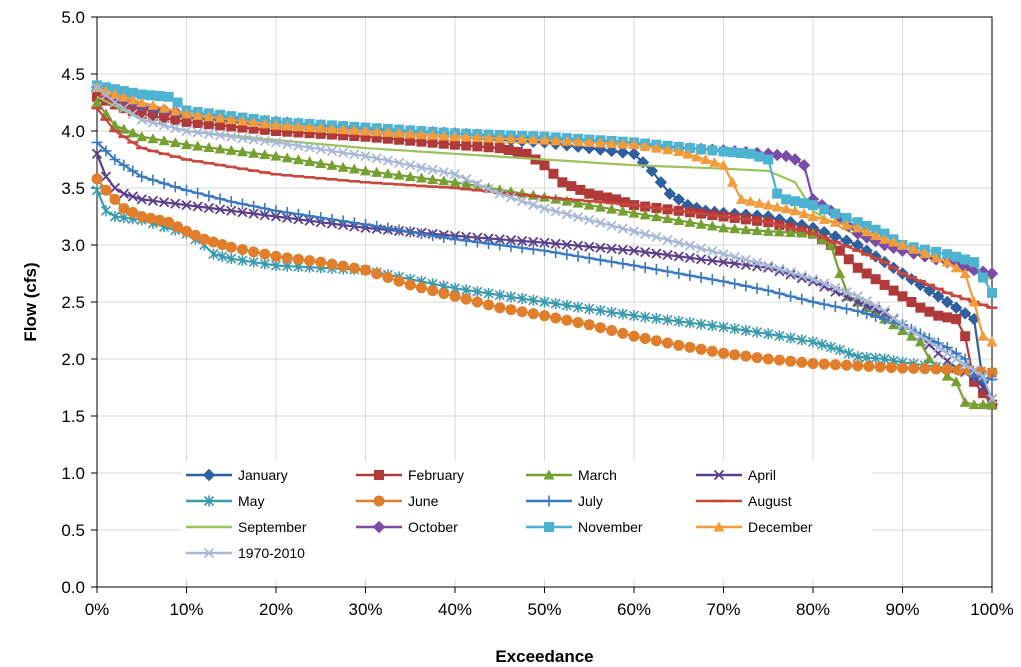 The height and width of the screenshot is (667, 1021). Describe the element at coordinates (225, 501) in the screenshot. I see `legend-entry: May` at that location.